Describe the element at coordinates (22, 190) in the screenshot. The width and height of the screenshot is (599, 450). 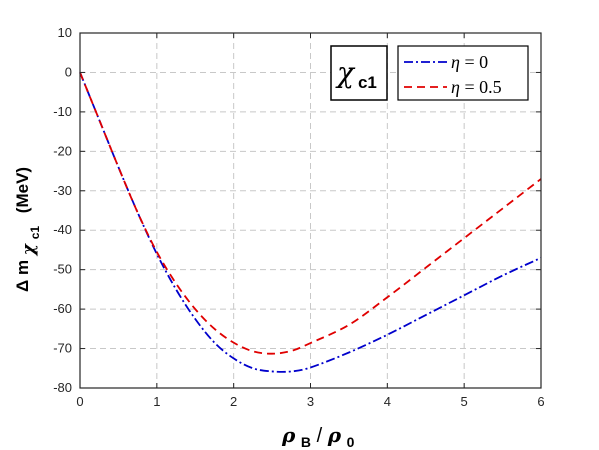
I see `y-label-unit: (MeV)` at that location.